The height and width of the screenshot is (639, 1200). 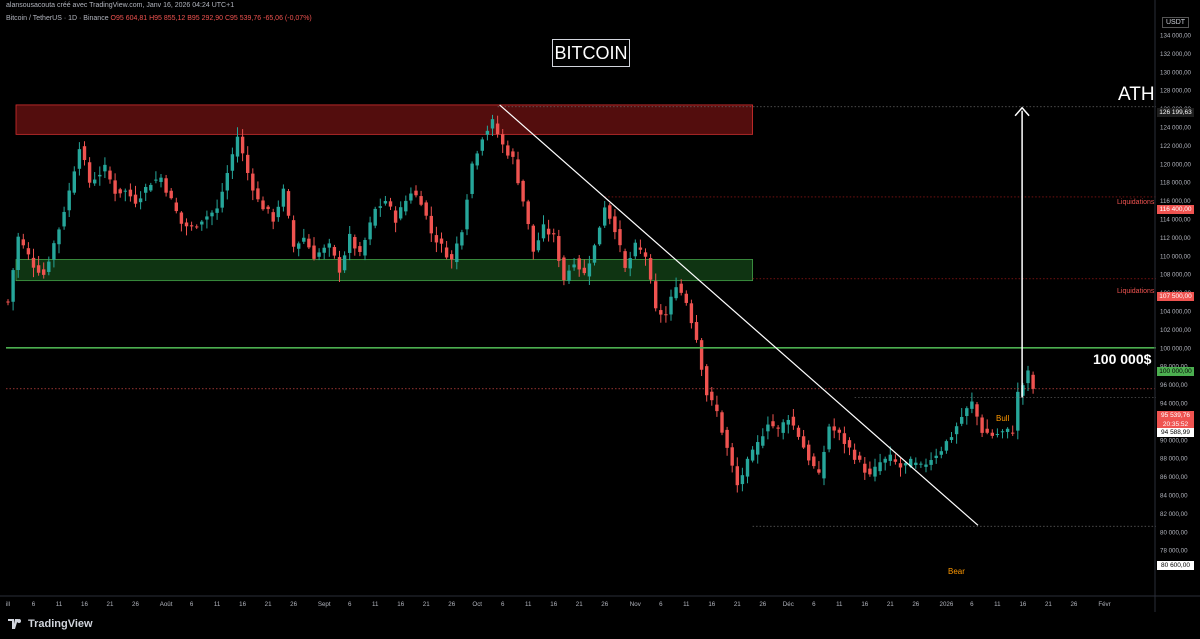 What do you see at coordinates (1176, 54) in the screenshot?
I see `y-tick-label: 132 000,00` at bounding box center [1176, 54].